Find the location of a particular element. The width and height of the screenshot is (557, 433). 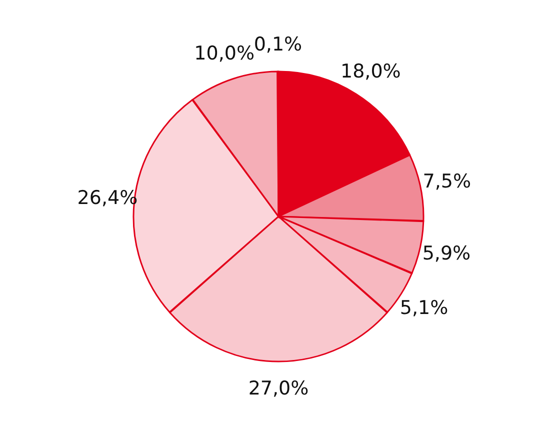

data-label: 10,0% is located at coordinates (224, 53).